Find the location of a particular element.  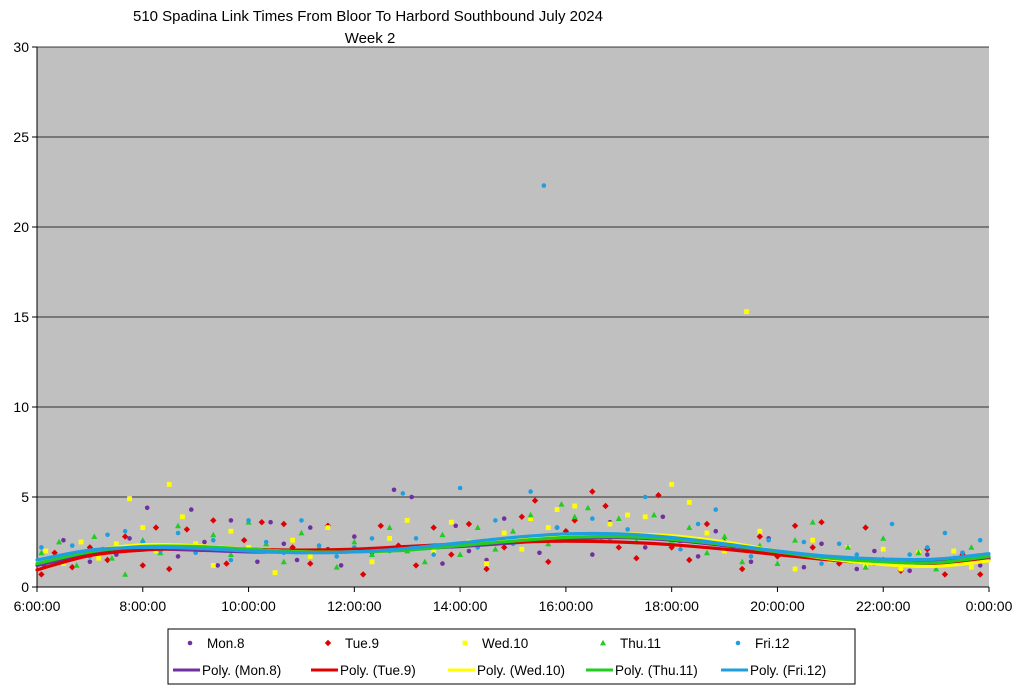

x-tick-label: 18:00:00 is located at coordinates (671, 606).